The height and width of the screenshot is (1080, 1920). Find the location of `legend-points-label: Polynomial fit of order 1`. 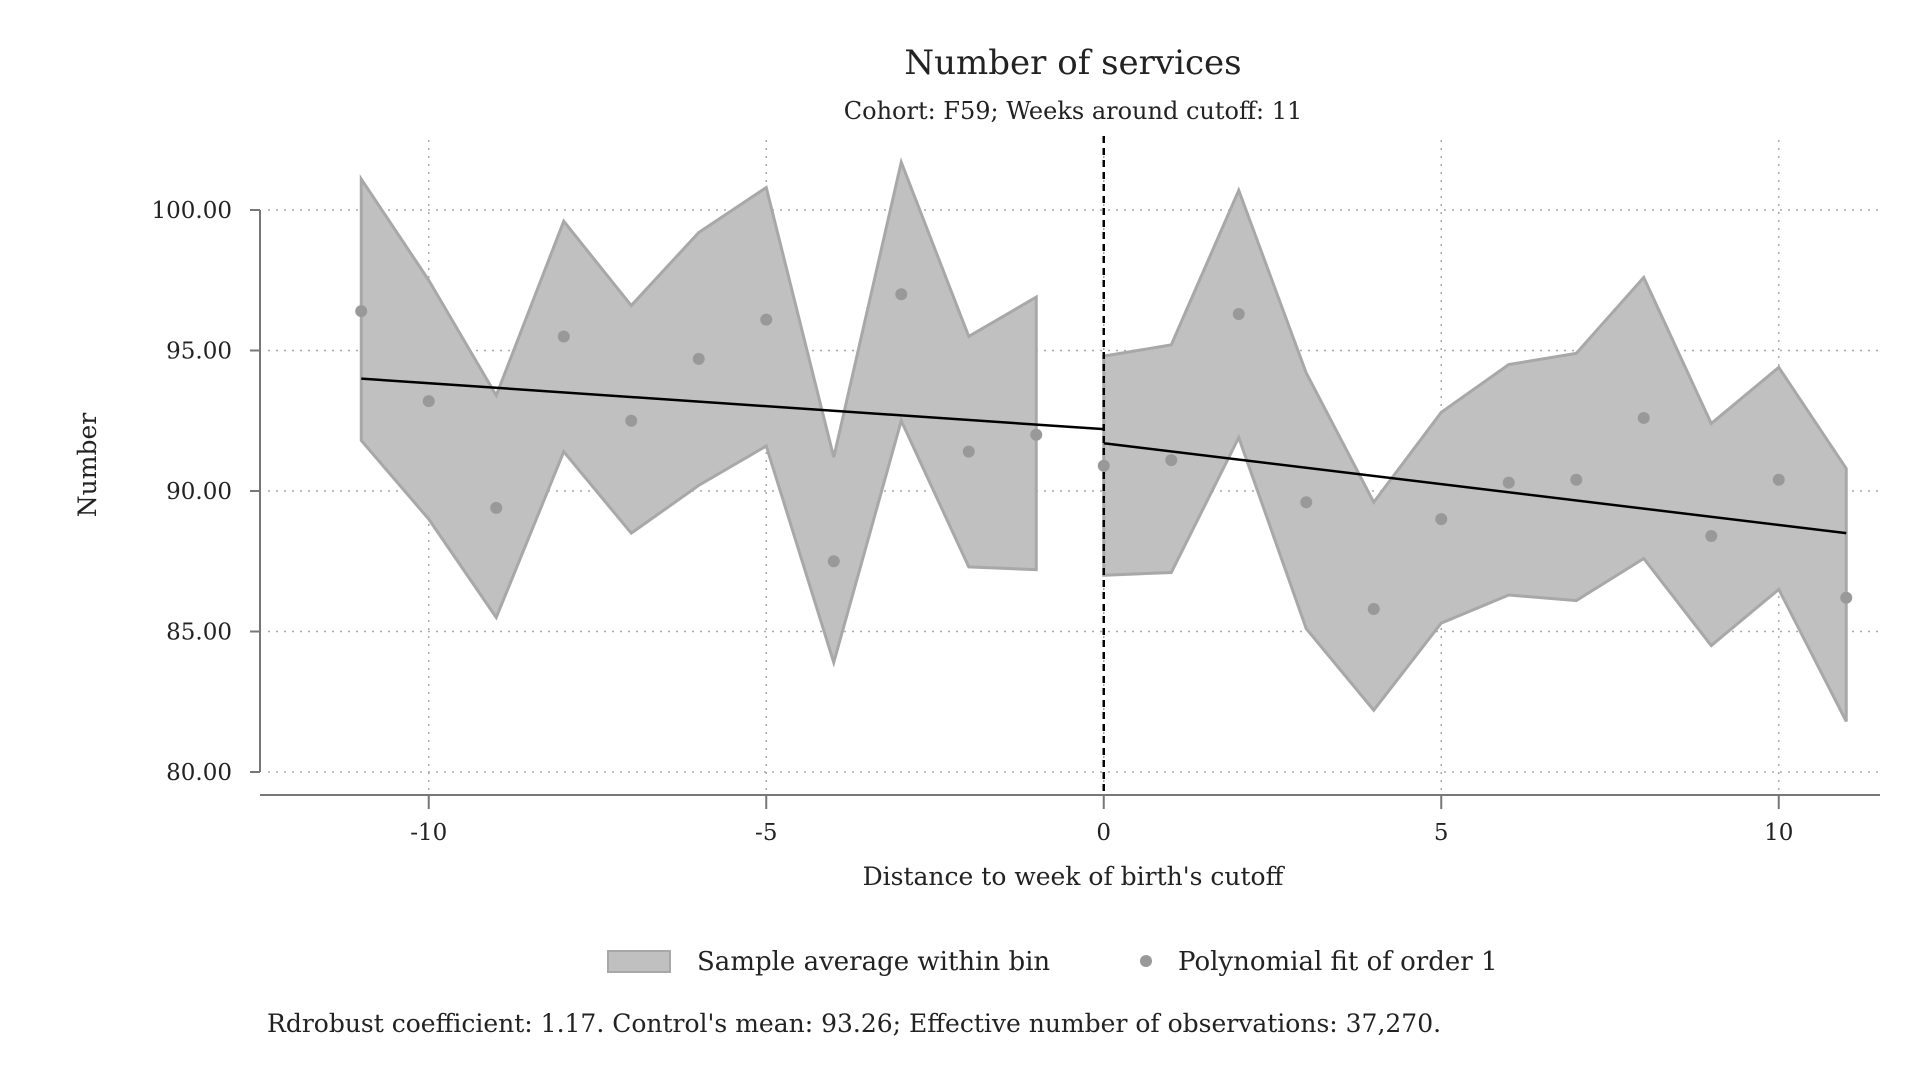

legend-points-label: Polynomial fit of order 1 is located at coordinates (1338, 962).